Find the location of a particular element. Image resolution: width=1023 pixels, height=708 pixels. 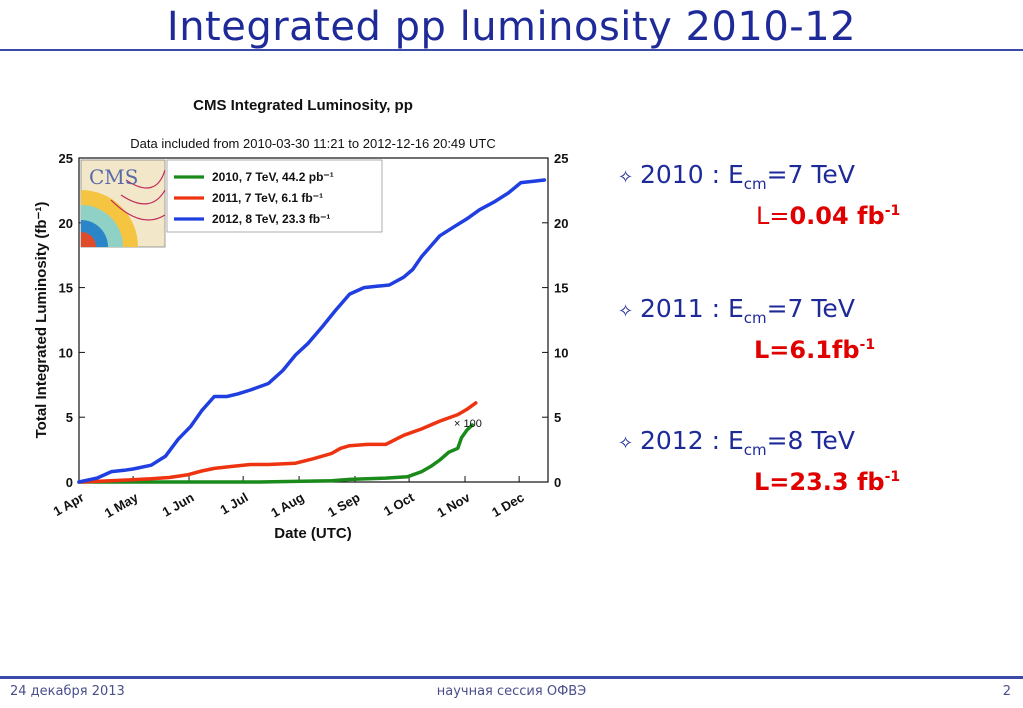

bullet-2012-energy: ✧ 2012 : Ecm=8 TeV is located at coordinates (736, 442).